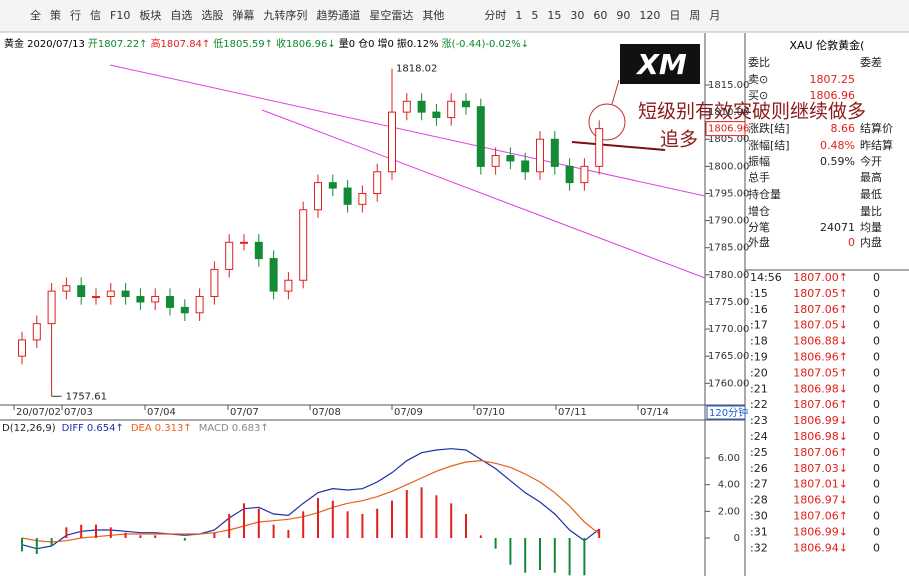 The image size is (909, 576). I want to click on toolbar-item: 15, so click(554, 15).